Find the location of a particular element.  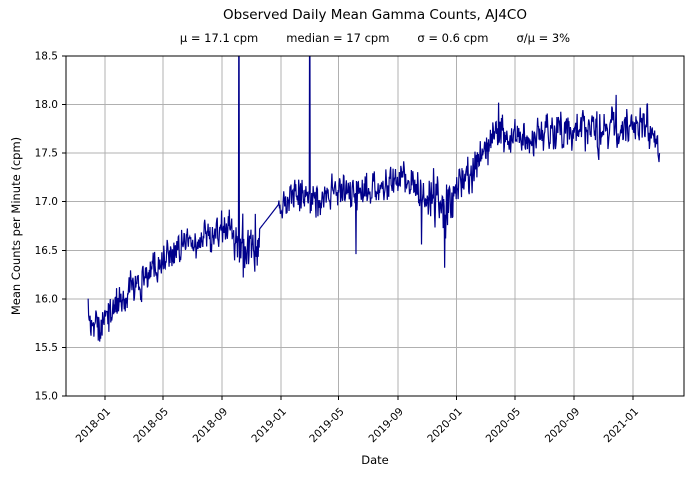

x-tick-label: 2020-05 is located at coordinates (504, 426).